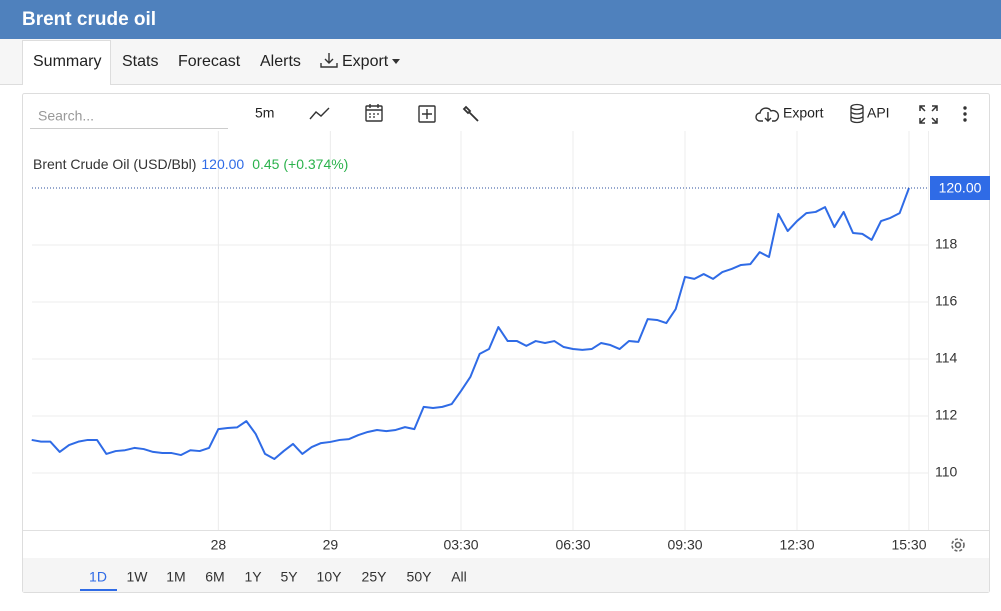 The height and width of the screenshot is (611, 1001). Describe the element at coordinates (114, 164) in the screenshot. I see `legend-series-name: Brent Crude Oil (USD/Bbl)` at that location.